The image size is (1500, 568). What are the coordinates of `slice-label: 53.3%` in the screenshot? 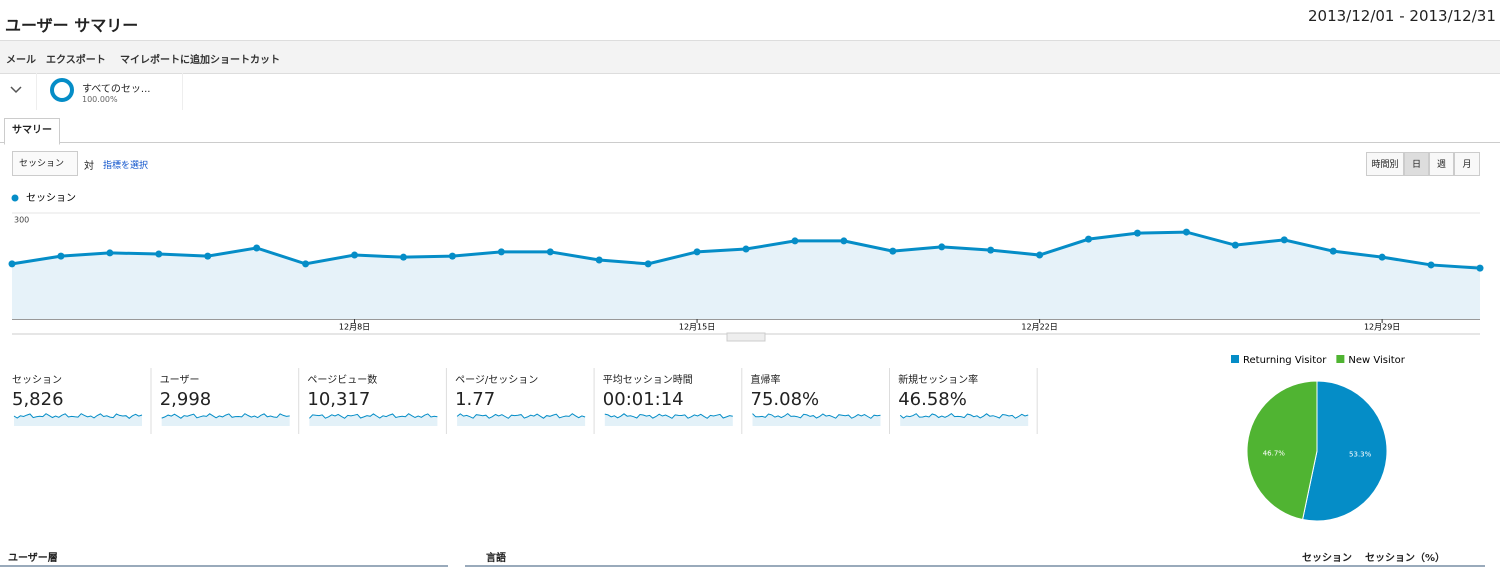 It's located at (1360, 455).